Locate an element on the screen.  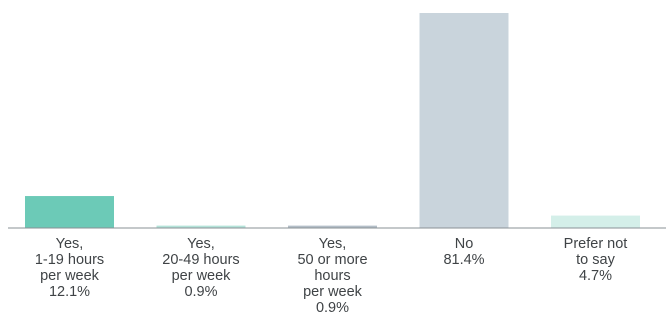
category-label-5: Prefer not to say 4.7% is located at coordinates (596, 260).